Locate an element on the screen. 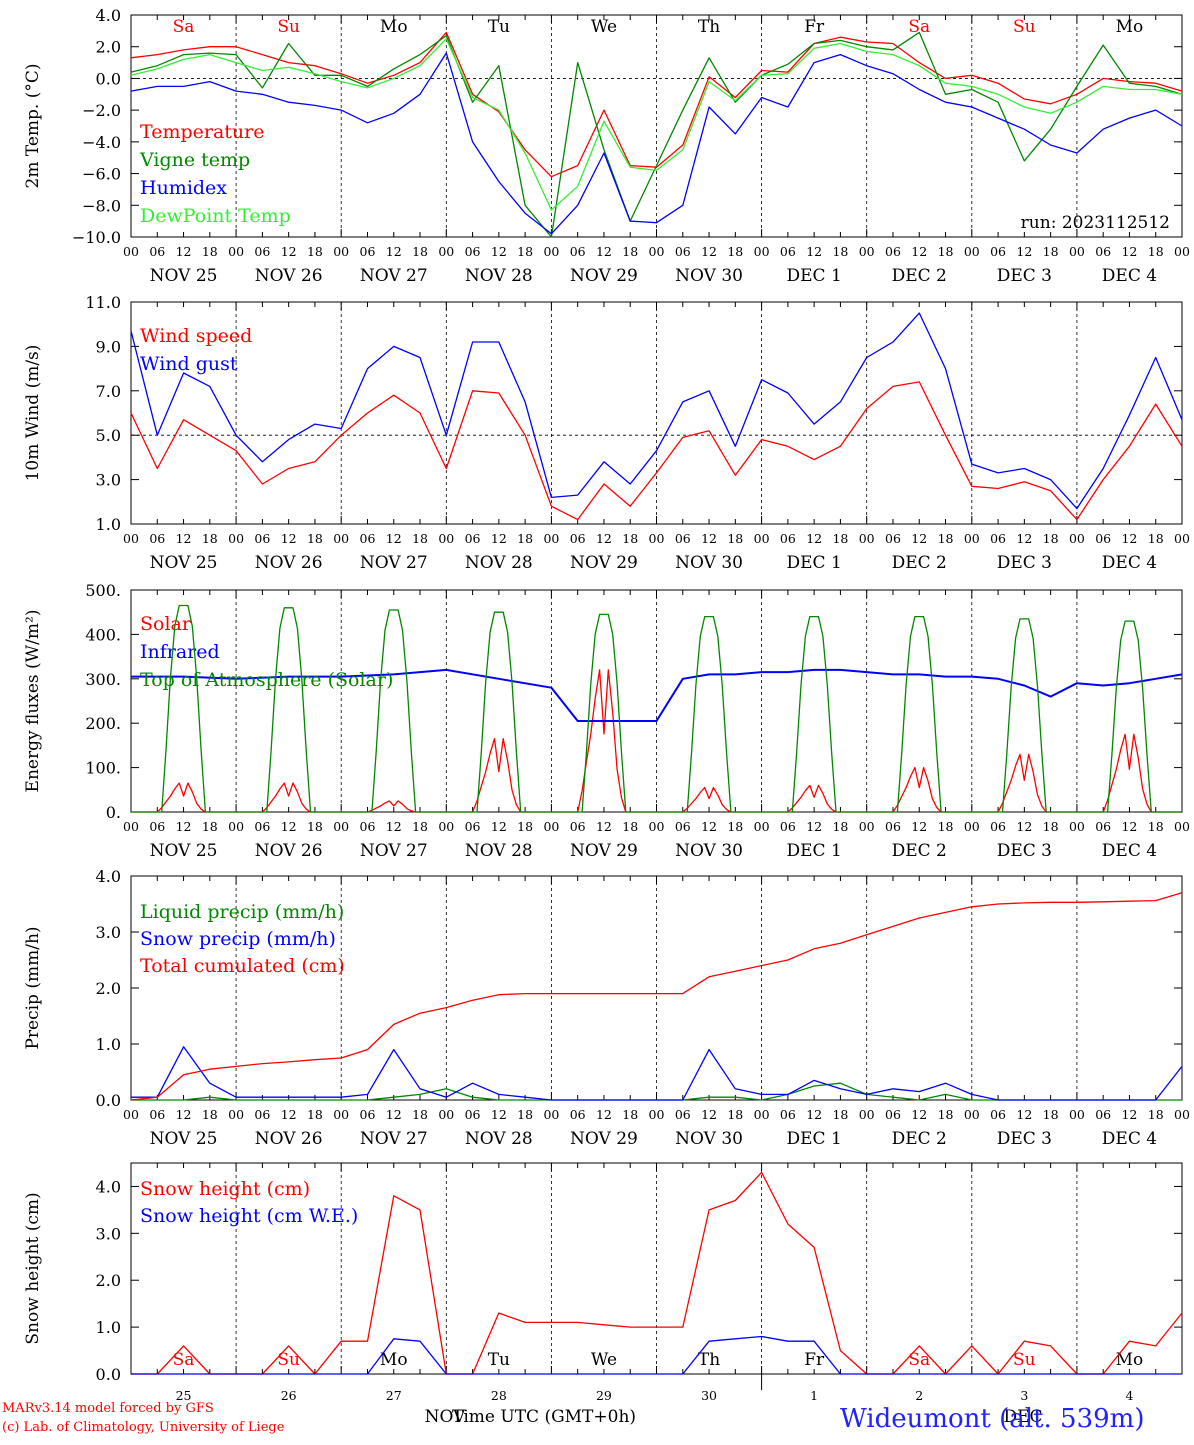 The image size is (1194, 1445). y-tick-label: 100. is located at coordinates (103, 768).